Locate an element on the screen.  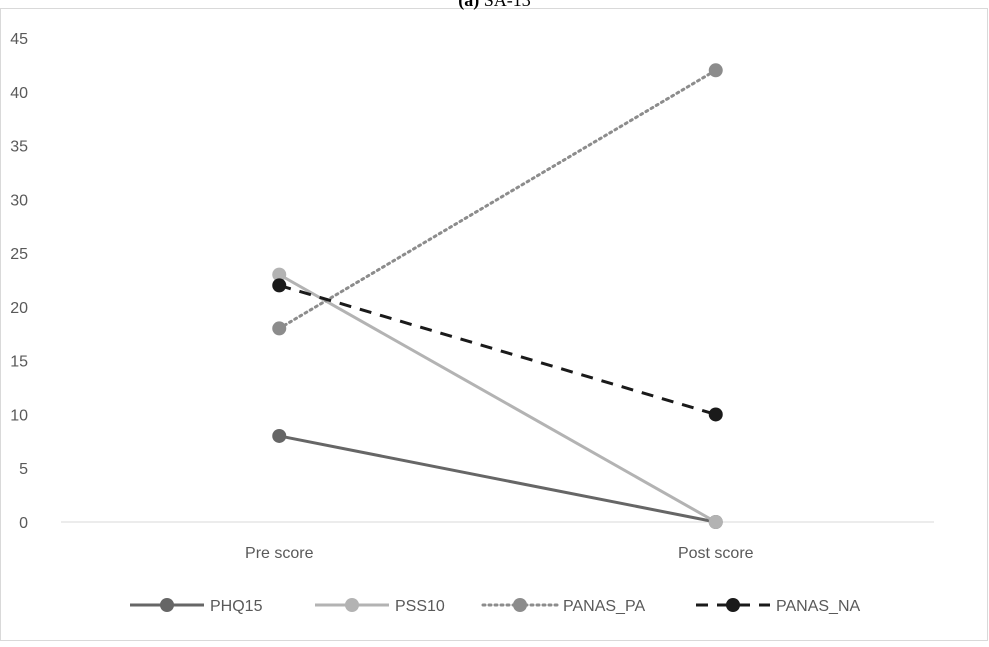
y-tick-label: 40 is located at coordinates (19, 93).